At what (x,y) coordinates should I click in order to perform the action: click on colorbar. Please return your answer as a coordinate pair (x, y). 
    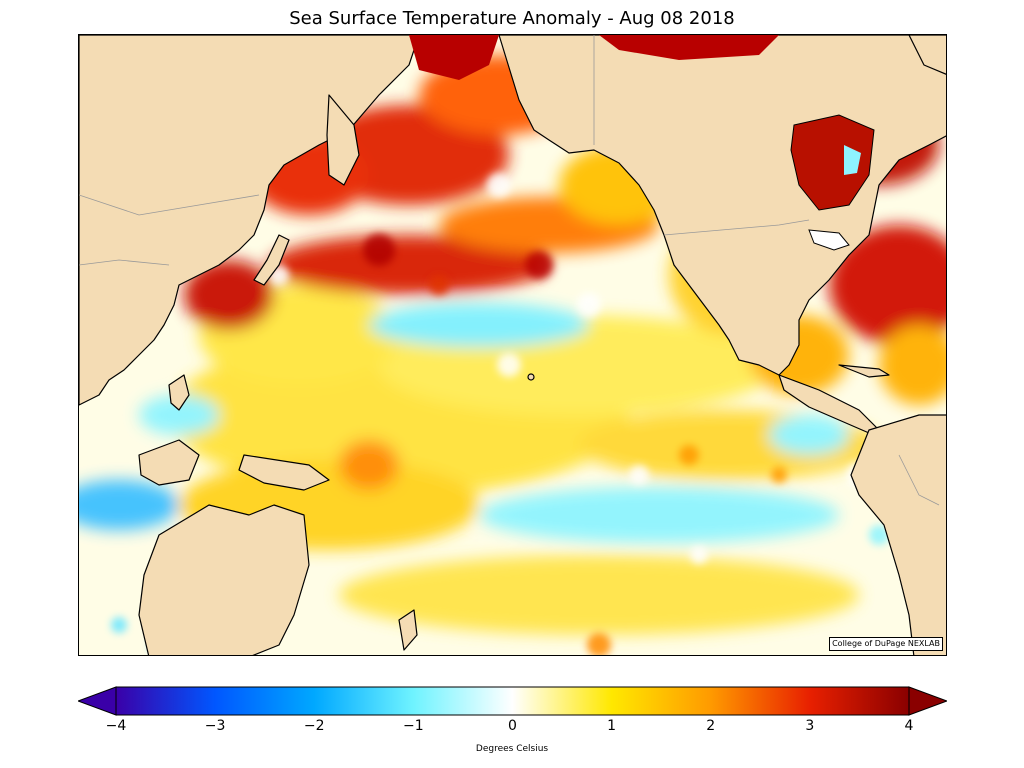
    Looking at the image, I should click on (512, 701).